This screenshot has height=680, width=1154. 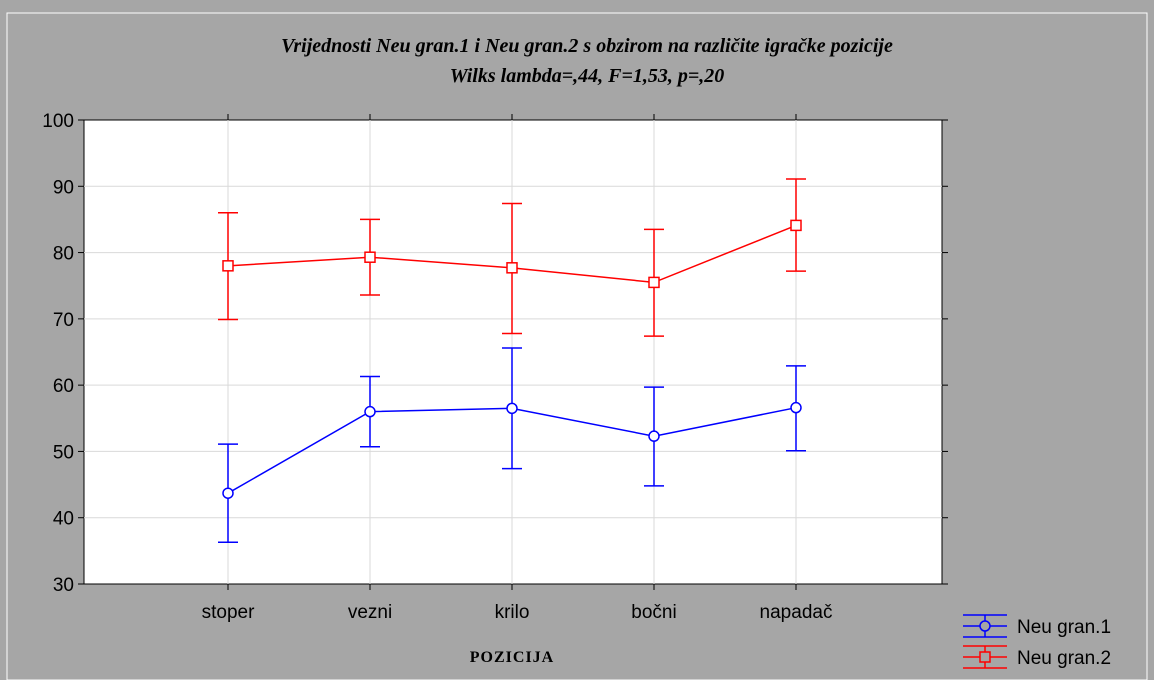 I want to click on y-tick-label: 40, so click(x=63, y=519).